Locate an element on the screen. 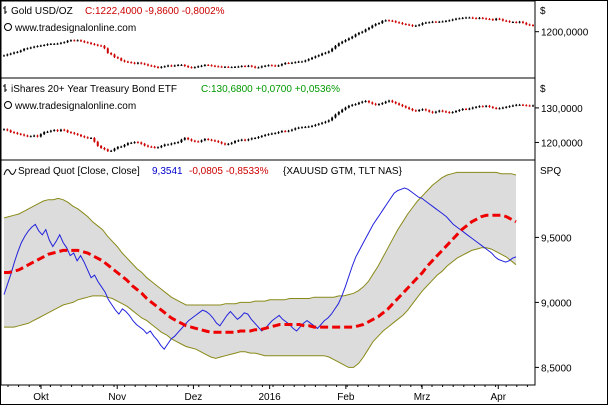  spread-y-axis: 9,5000 9,0000 8,5000 is located at coordinates (553, 303).